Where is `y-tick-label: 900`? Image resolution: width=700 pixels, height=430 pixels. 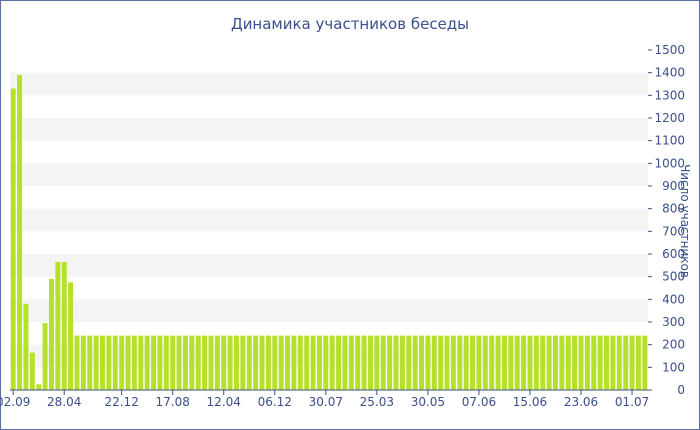 y-tick-label: 900 is located at coordinates (673, 186).